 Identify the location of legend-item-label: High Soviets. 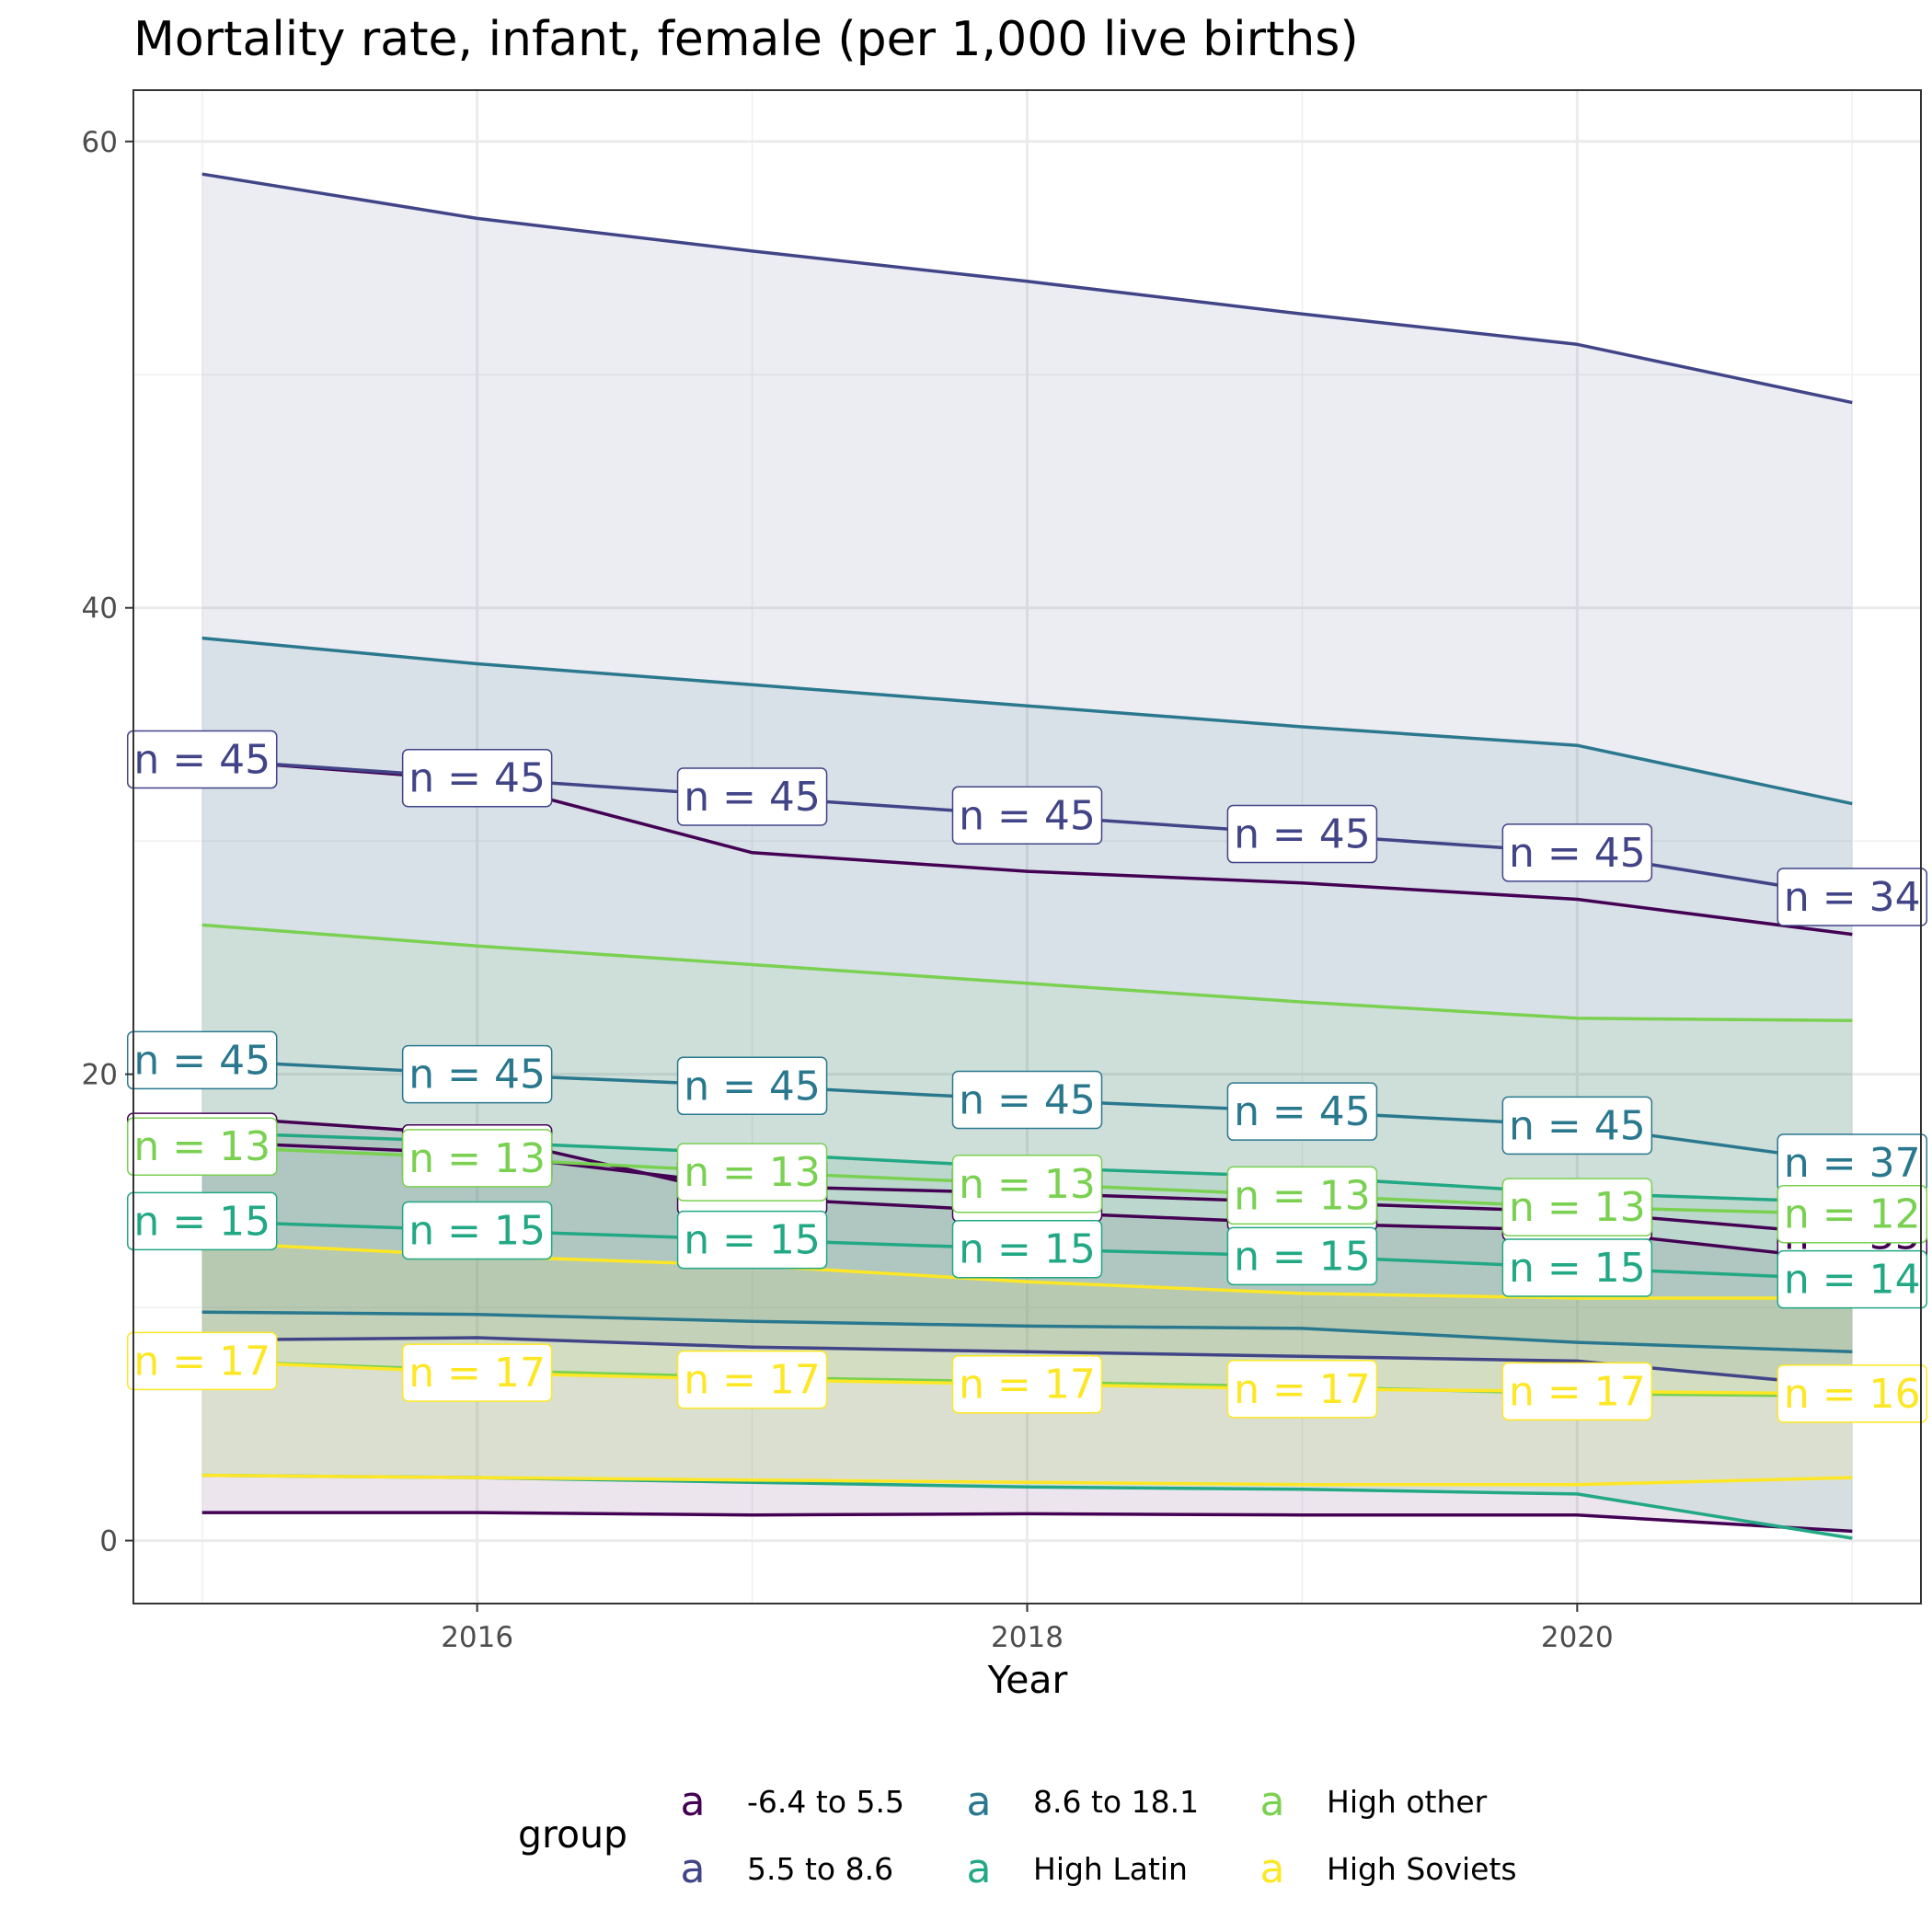
(1422, 1869).